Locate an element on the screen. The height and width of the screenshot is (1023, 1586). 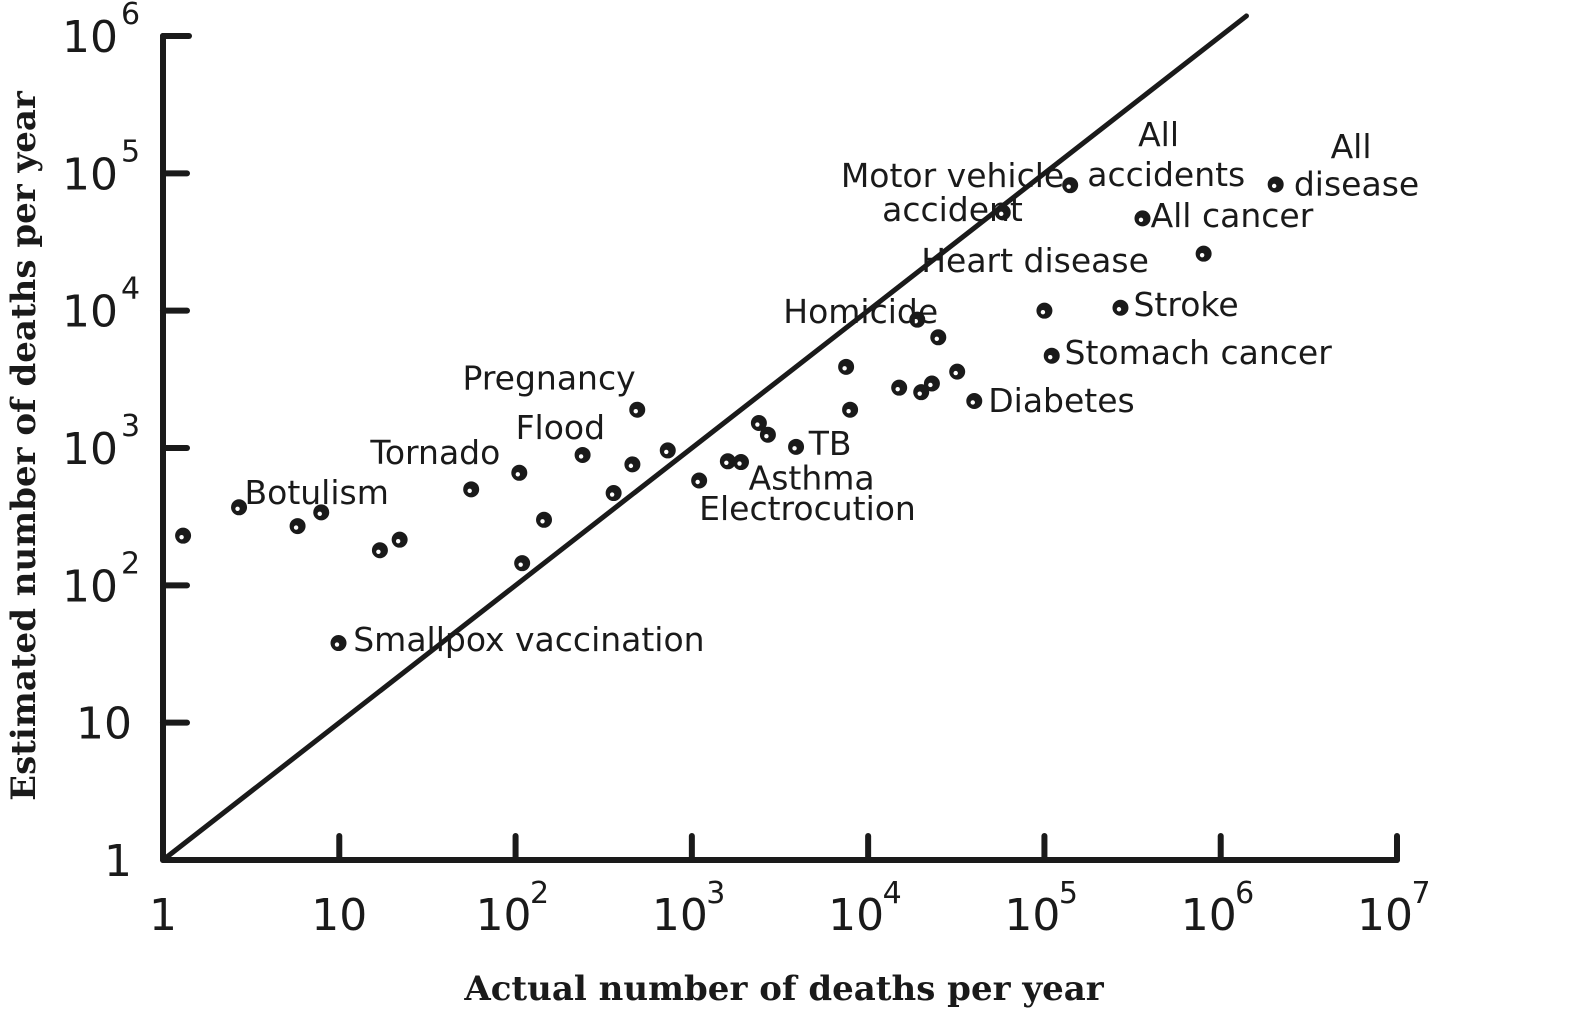
point-label: Diabetes is located at coordinates (1061, 400).